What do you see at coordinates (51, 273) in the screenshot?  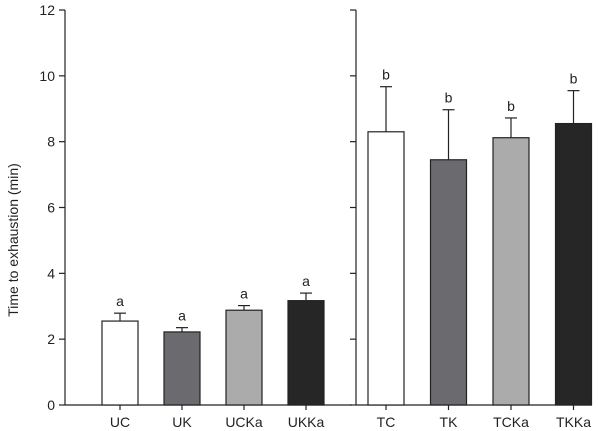 I see `y-tick-label: 4` at bounding box center [51, 273].